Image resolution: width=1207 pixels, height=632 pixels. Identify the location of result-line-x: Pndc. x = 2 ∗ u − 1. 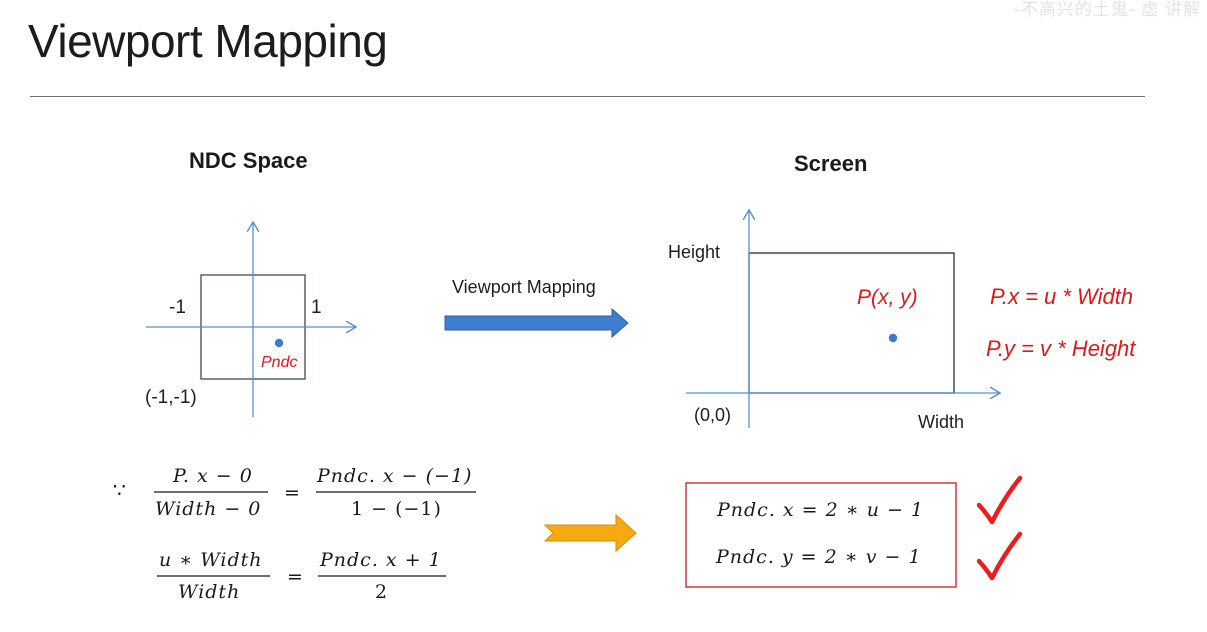
(821, 510).